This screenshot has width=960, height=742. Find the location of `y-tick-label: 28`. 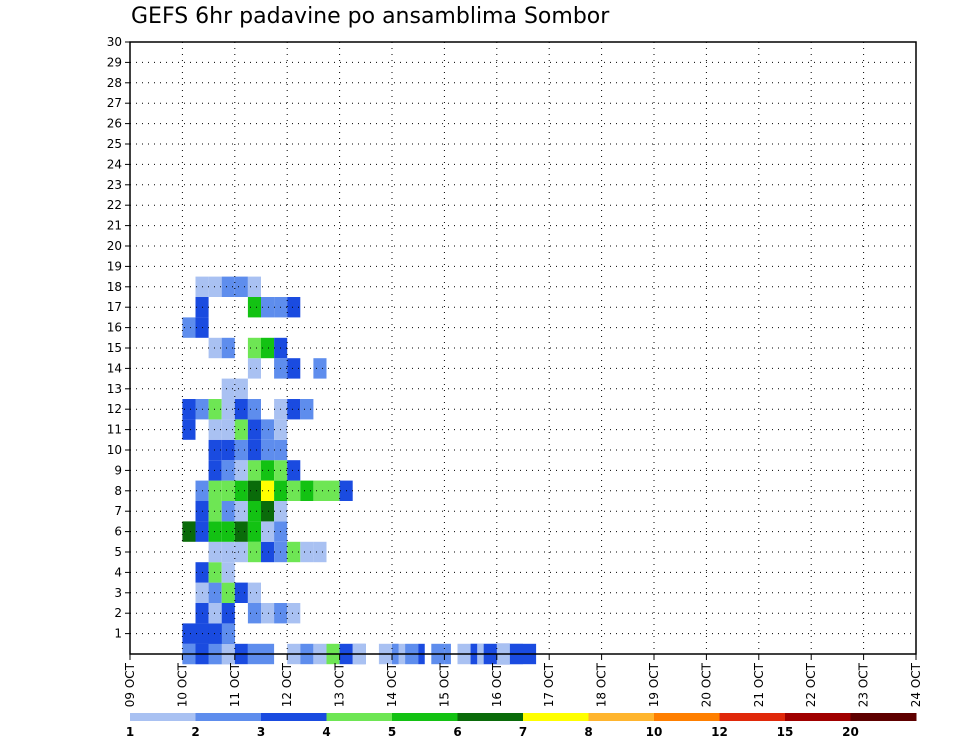

y-tick-label: 28 is located at coordinates (114, 83).